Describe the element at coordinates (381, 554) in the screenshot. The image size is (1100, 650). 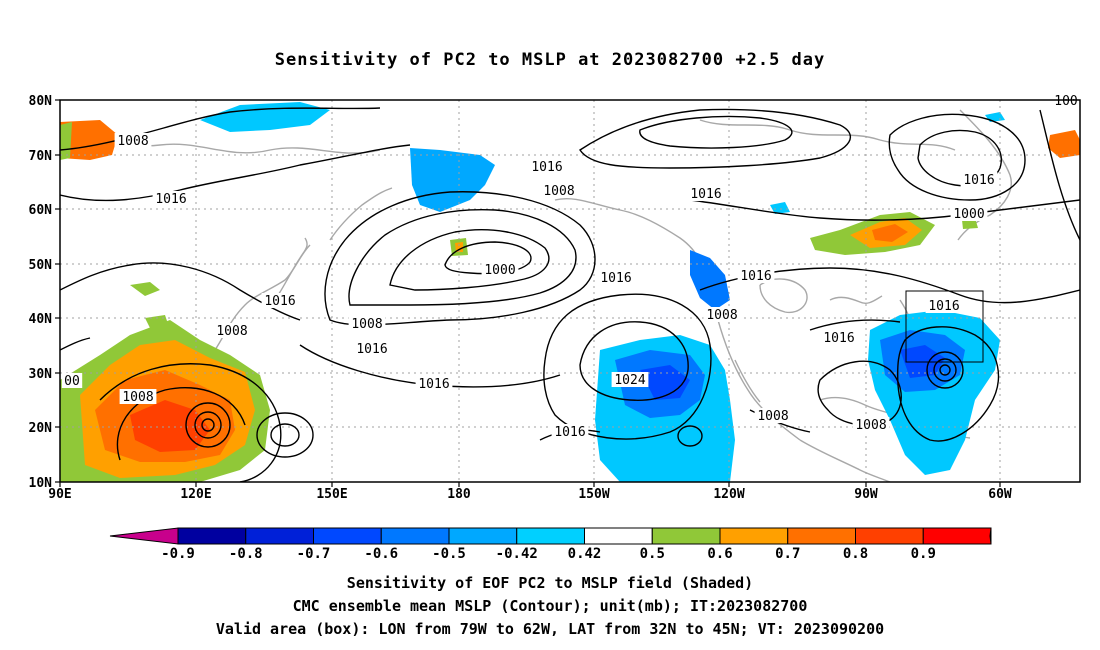
I see `colorbar-tick-label: -0.6` at that location.